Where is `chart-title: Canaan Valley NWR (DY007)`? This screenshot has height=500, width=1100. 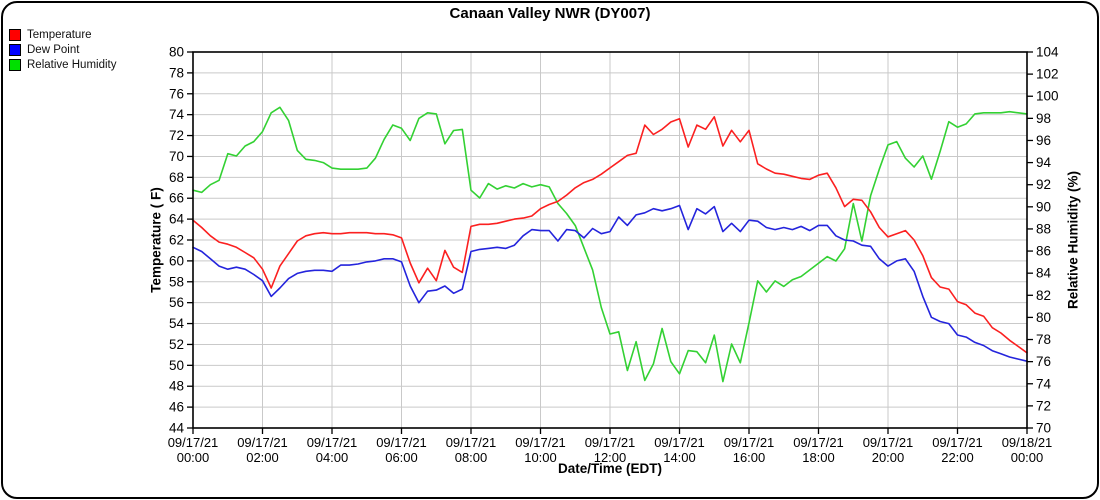
chart-title: Canaan Valley NWR (DY007) is located at coordinates (550, 13).